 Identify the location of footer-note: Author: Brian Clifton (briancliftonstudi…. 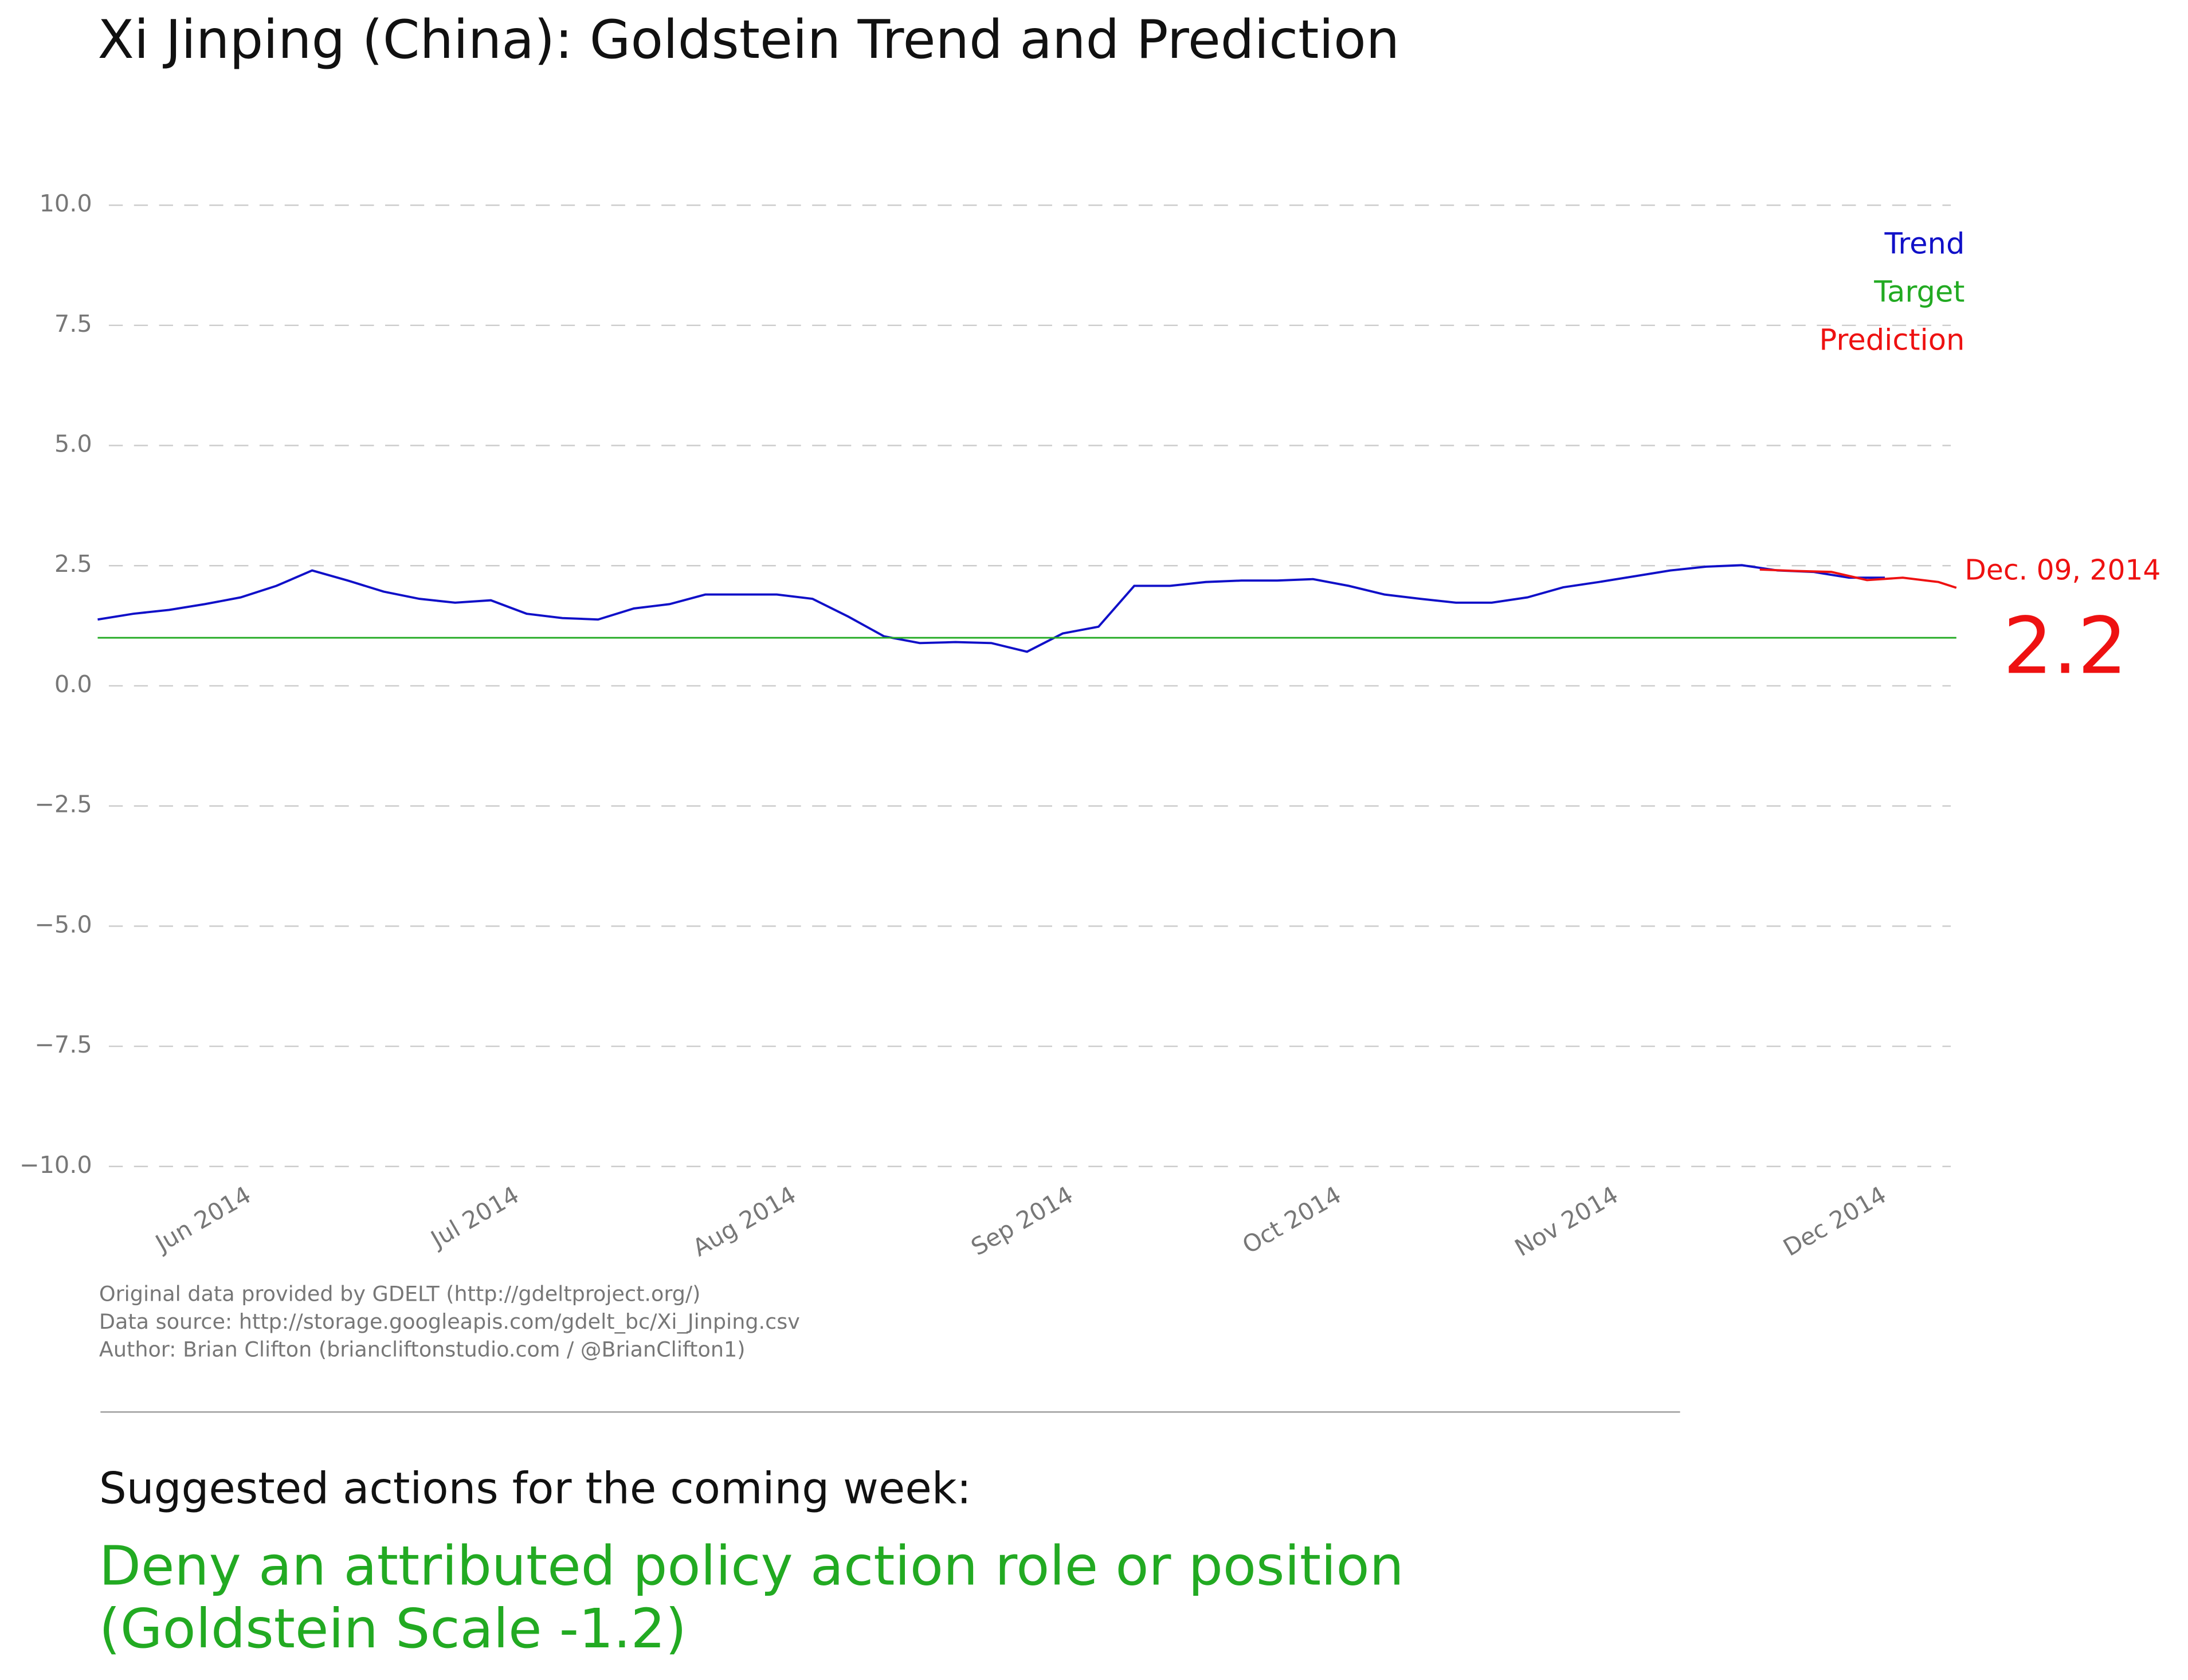
(422, 1349).